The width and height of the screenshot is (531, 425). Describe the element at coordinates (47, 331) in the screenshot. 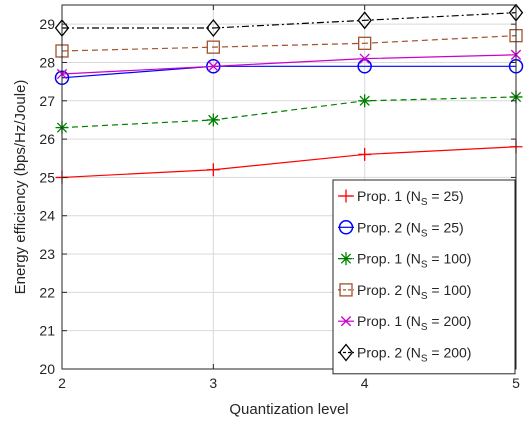

I see `y-tick-label: 21` at that location.